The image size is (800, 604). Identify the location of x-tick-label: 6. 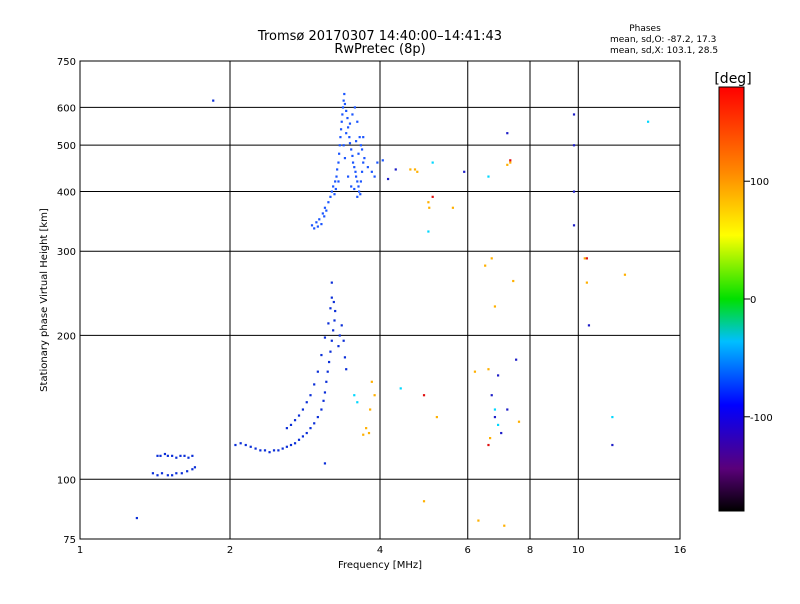
(468, 550).